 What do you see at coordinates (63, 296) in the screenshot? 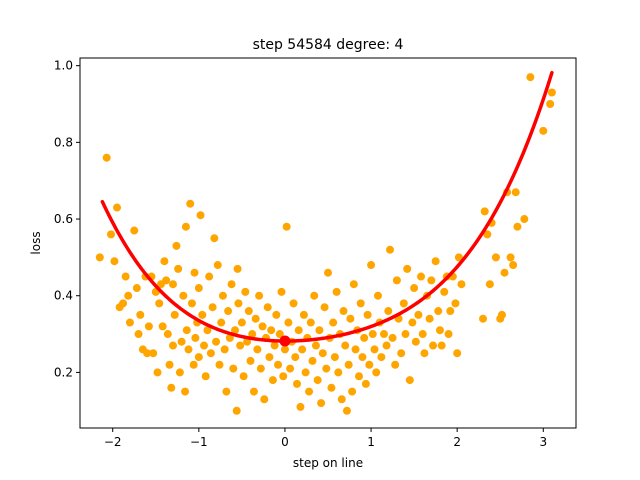
I see `y-tick-label: 0.4` at bounding box center [63, 296].